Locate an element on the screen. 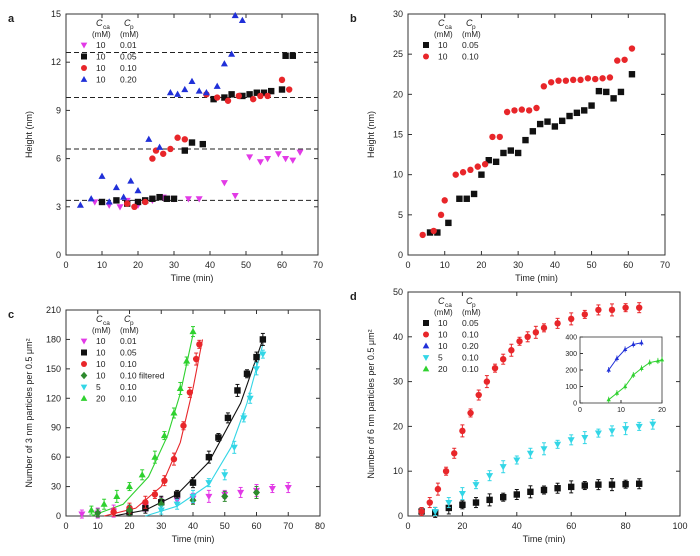 Image resolution: width=700 pixels, height=556 pixels. fit-curve is located at coordinates (153, 428).